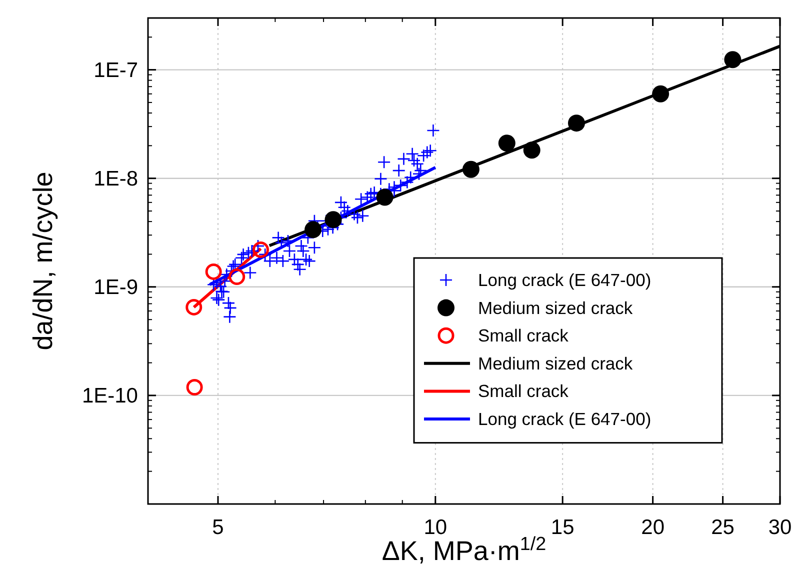 The width and height of the screenshot is (800, 571). I want to click on y-tick-label: 1E-7, so click(116, 70).